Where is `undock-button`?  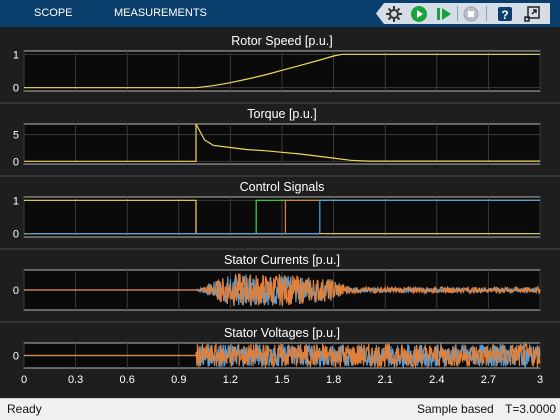
undock-button is located at coordinates (532, 14).